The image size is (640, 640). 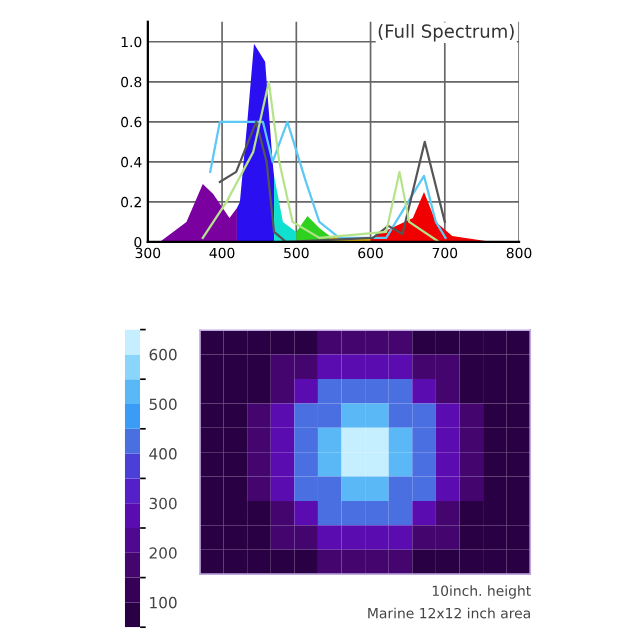 I want to click on chart-title: (Full Spectrum), so click(x=446, y=32).